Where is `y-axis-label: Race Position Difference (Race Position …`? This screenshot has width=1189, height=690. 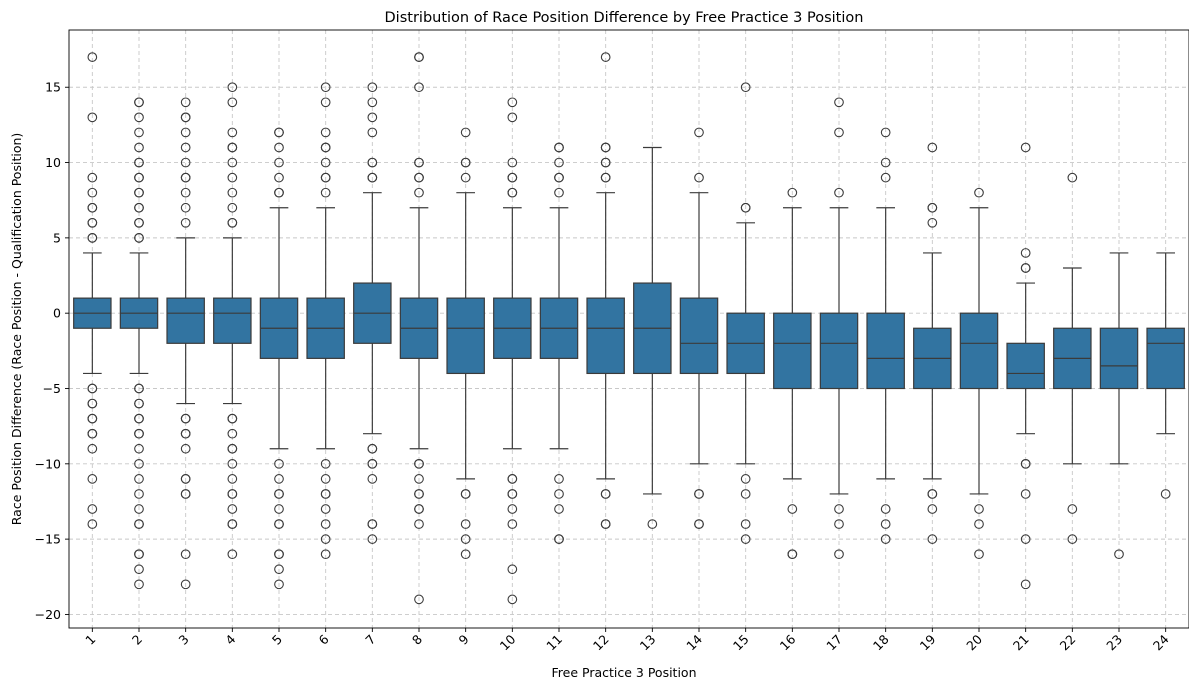 y-axis-label: Race Position Difference (Race Position … is located at coordinates (16, 329).